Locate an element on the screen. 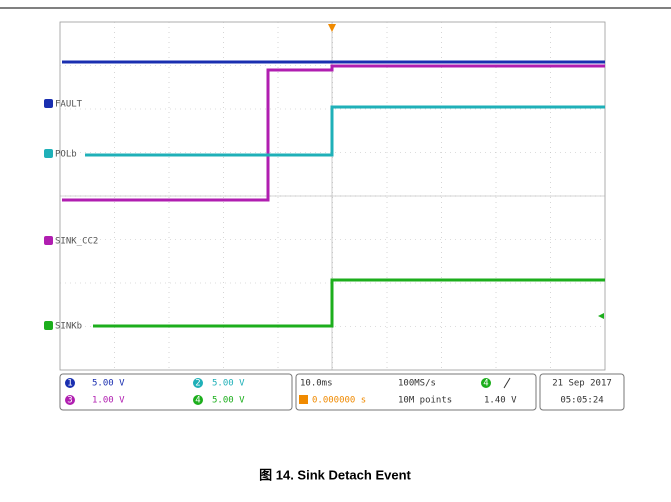 Image resolution: width=671 pixels, height=502 pixels. channel-label: SINK_CC2 is located at coordinates (76, 242).